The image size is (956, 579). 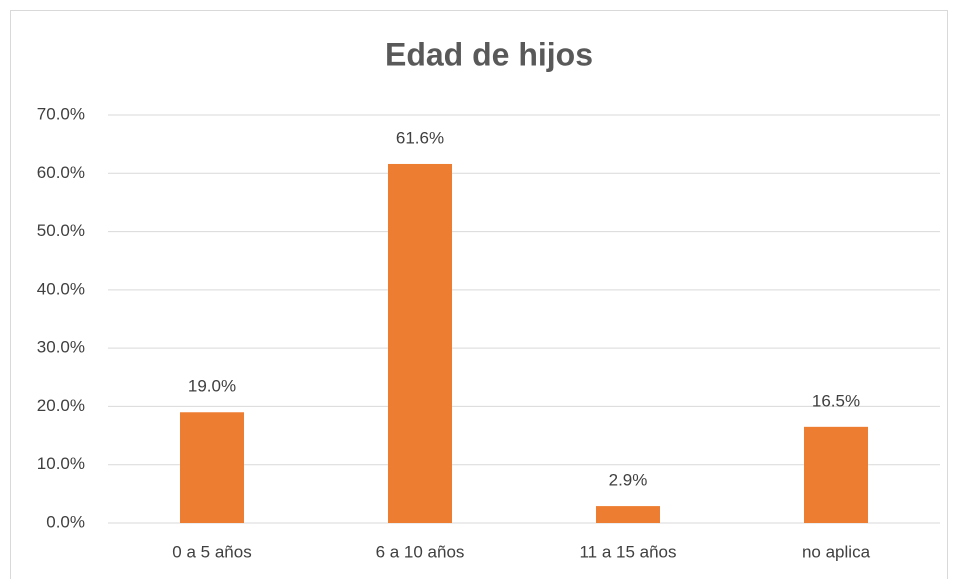 What do you see at coordinates (627, 551) in the screenshot?
I see `x-tick-label: 11 a 15 años` at bounding box center [627, 551].